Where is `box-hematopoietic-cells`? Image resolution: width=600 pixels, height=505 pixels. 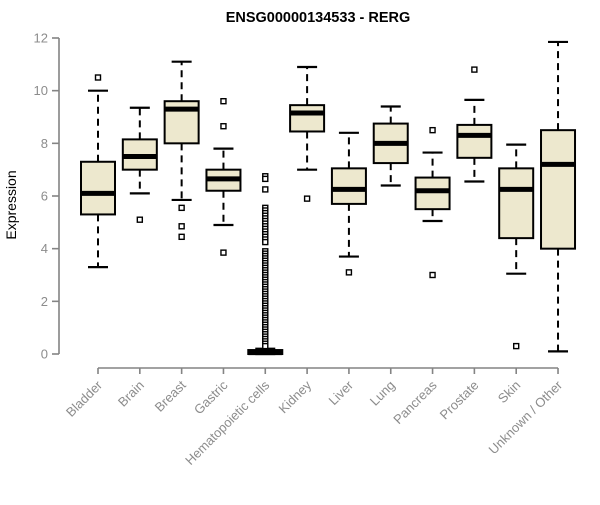 box-hematopoietic-cells is located at coordinates (265, 264).